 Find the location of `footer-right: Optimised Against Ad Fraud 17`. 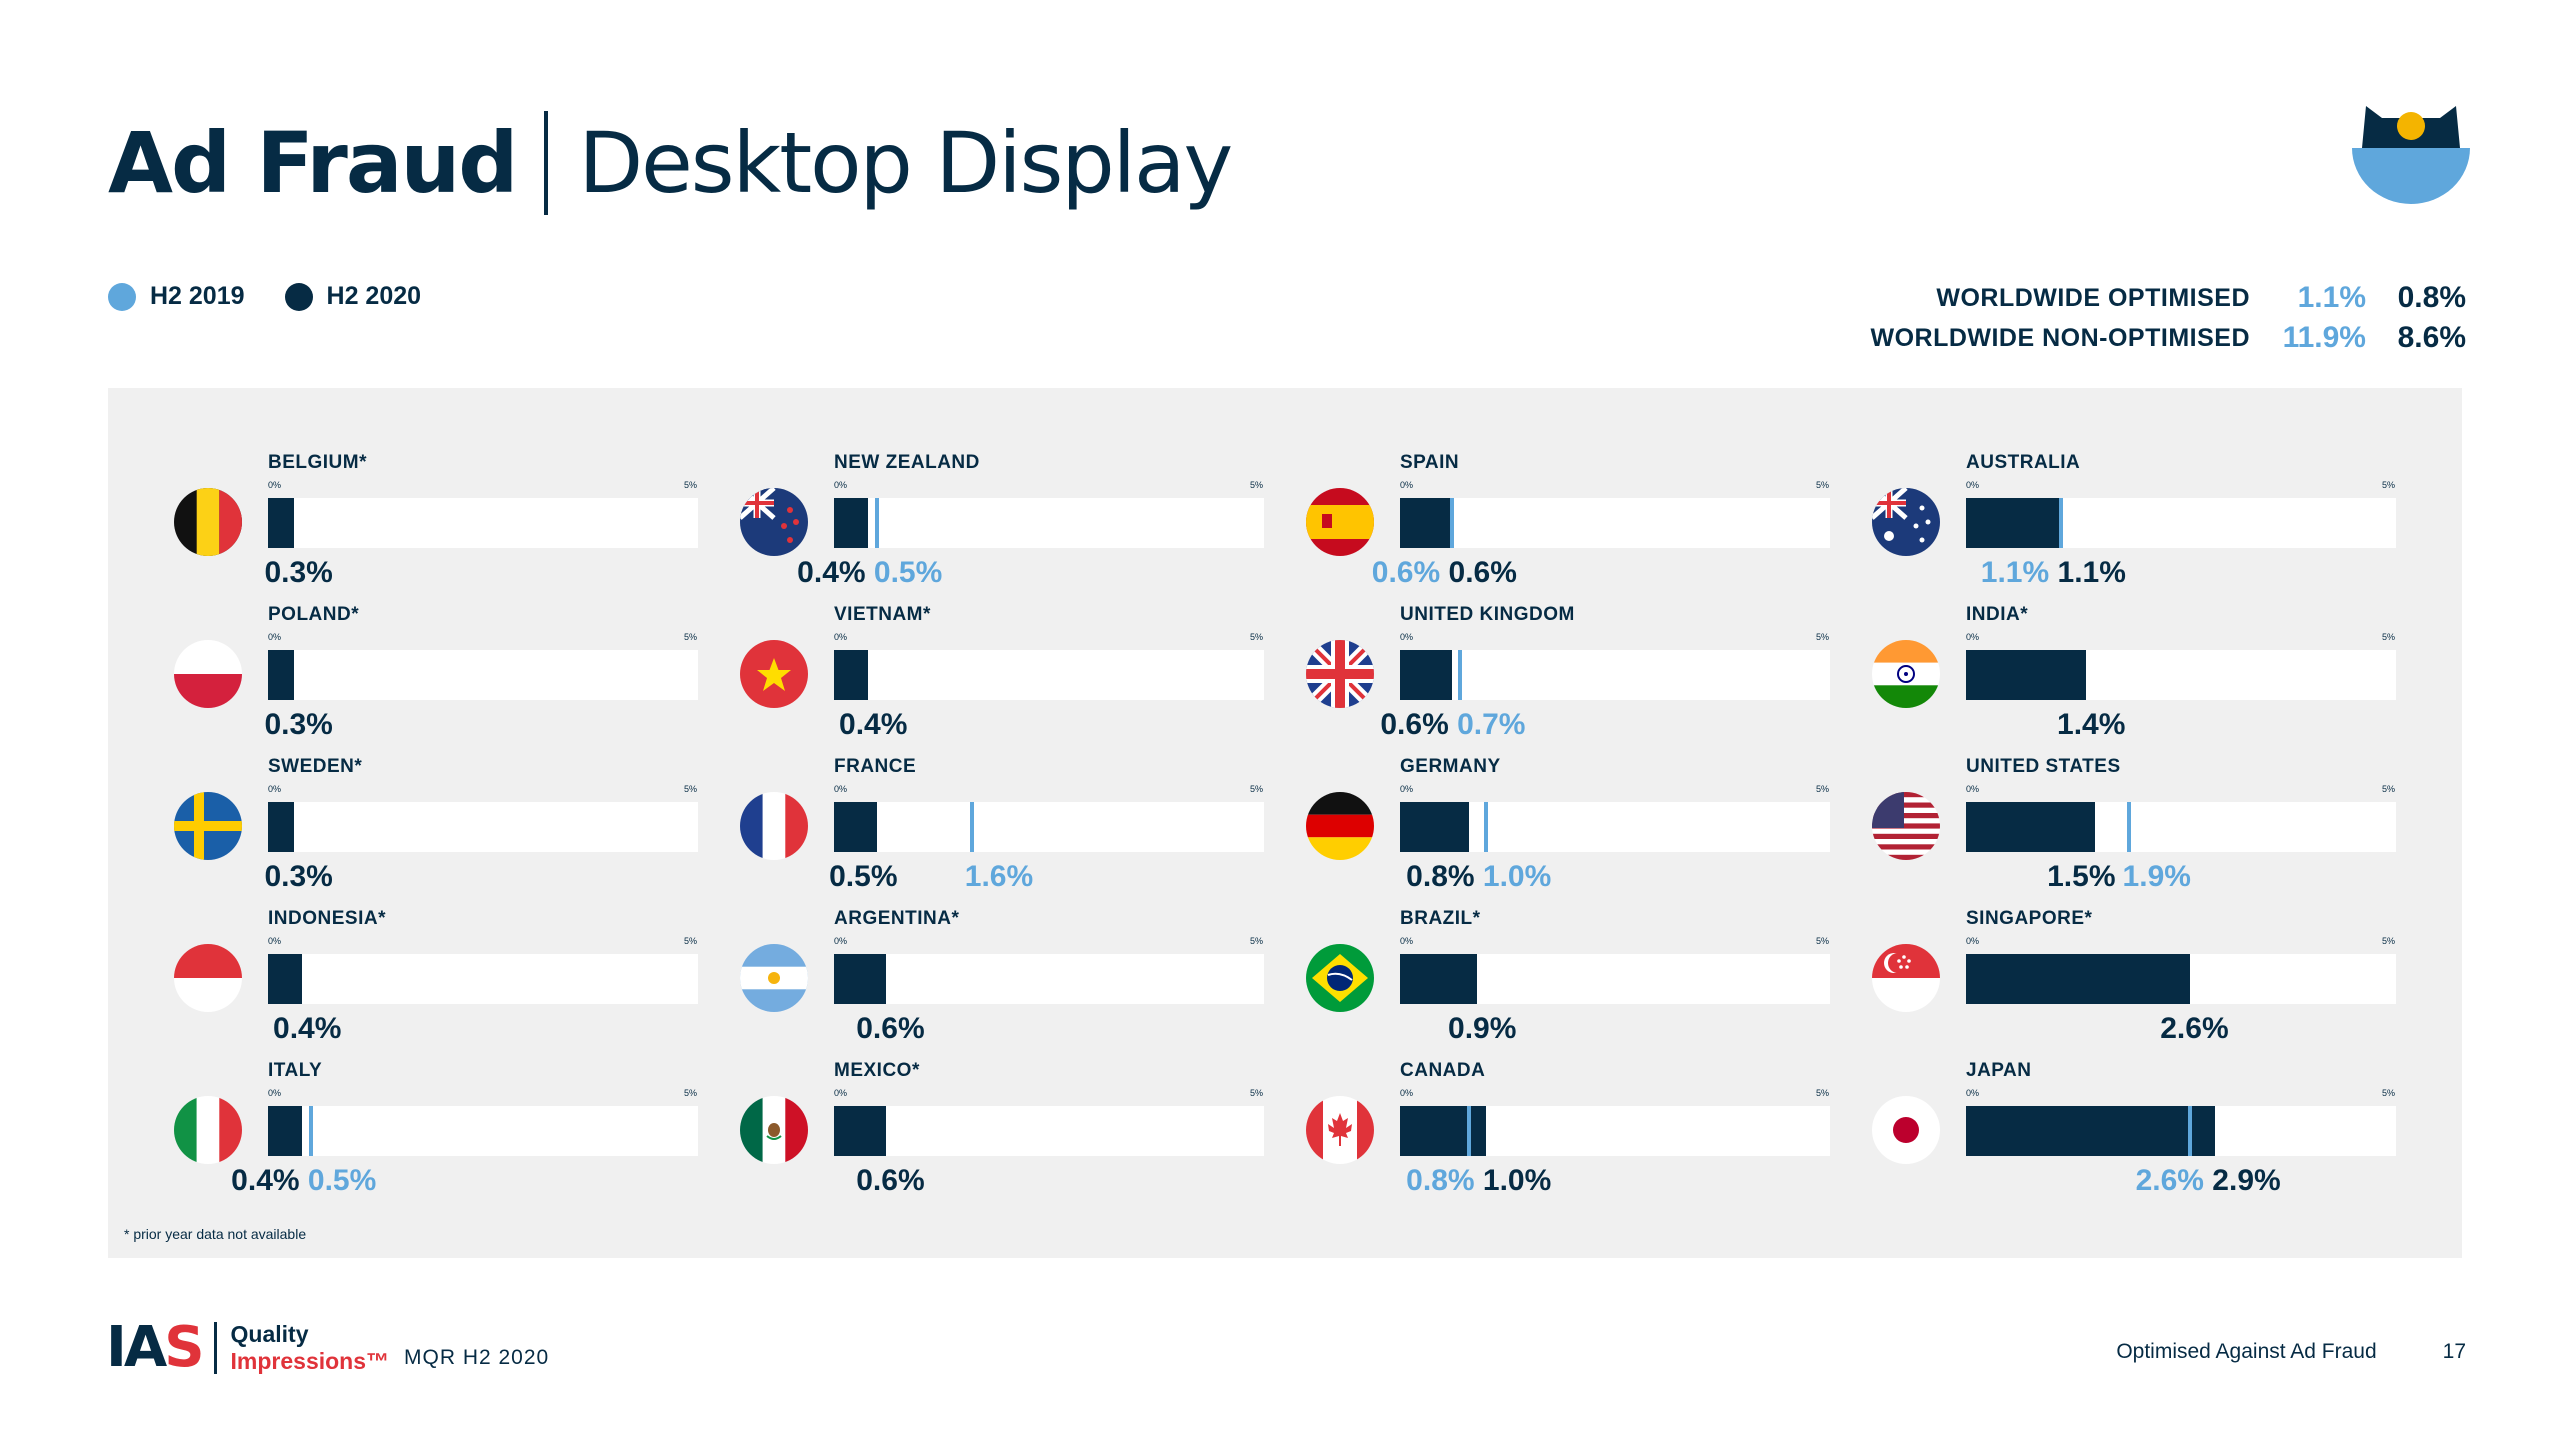

footer-right: Optimised Against Ad Fraud 17 is located at coordinates (2291, 1352).